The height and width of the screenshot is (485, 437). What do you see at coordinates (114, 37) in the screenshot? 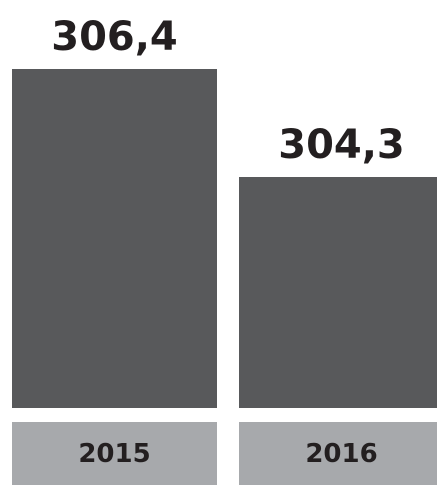
I see `bar-value-label: 306,4` at bounding box center [114, 37].